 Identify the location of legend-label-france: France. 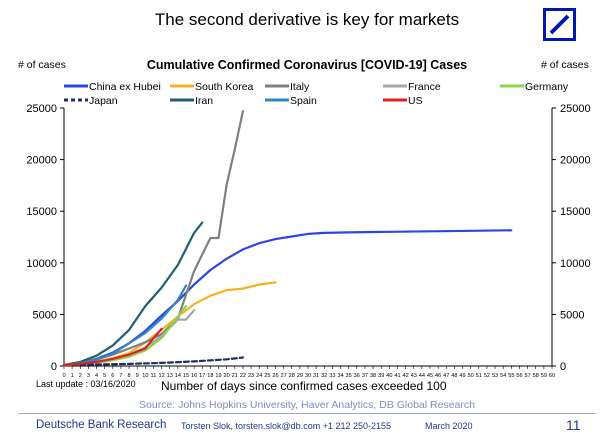
(424, 87).